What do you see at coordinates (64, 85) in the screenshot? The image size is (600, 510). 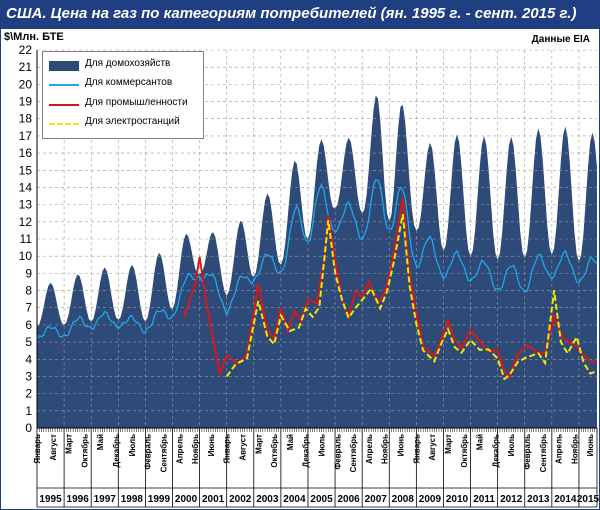 I see `legend-key-commercial` at bounding box center [64, 85].